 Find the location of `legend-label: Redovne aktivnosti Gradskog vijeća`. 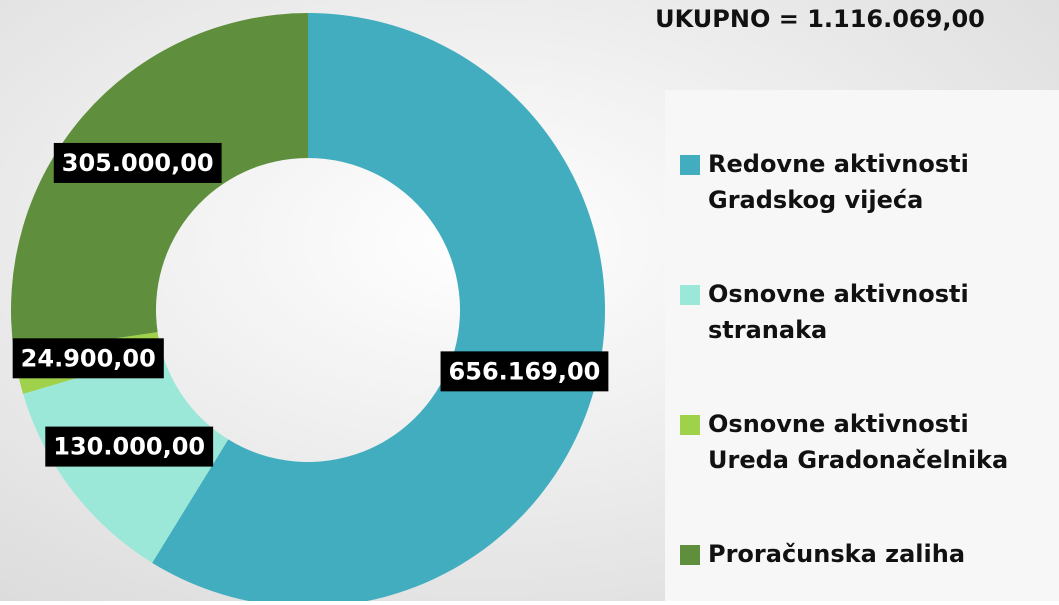

legend-label: Redovne aktivnosti Gradskog vijeća is located at coordinates (838, 182).